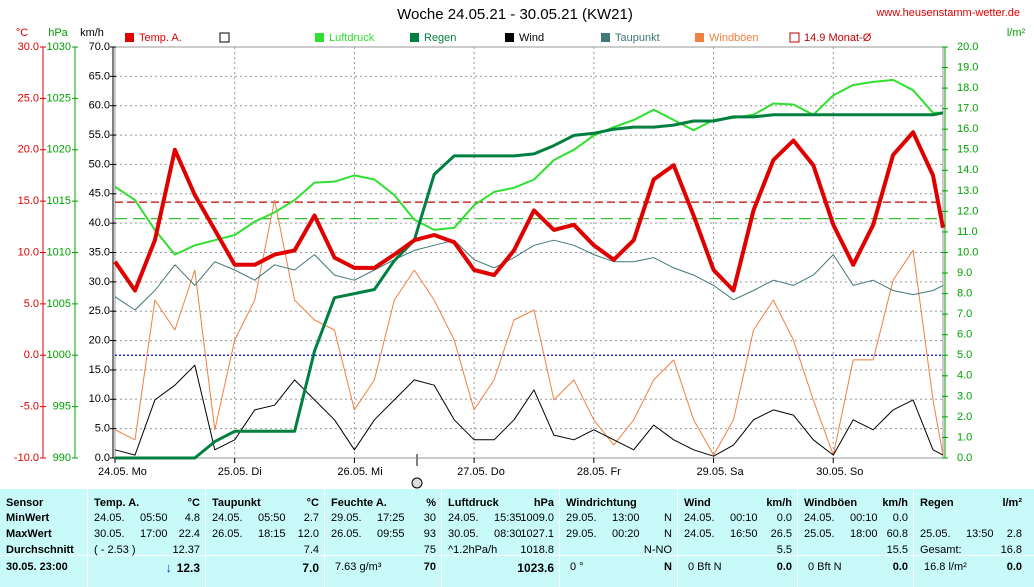 This screenshot has height=587, width=1034. I want to click on y-tick-label: 1010, so click(59, 252).